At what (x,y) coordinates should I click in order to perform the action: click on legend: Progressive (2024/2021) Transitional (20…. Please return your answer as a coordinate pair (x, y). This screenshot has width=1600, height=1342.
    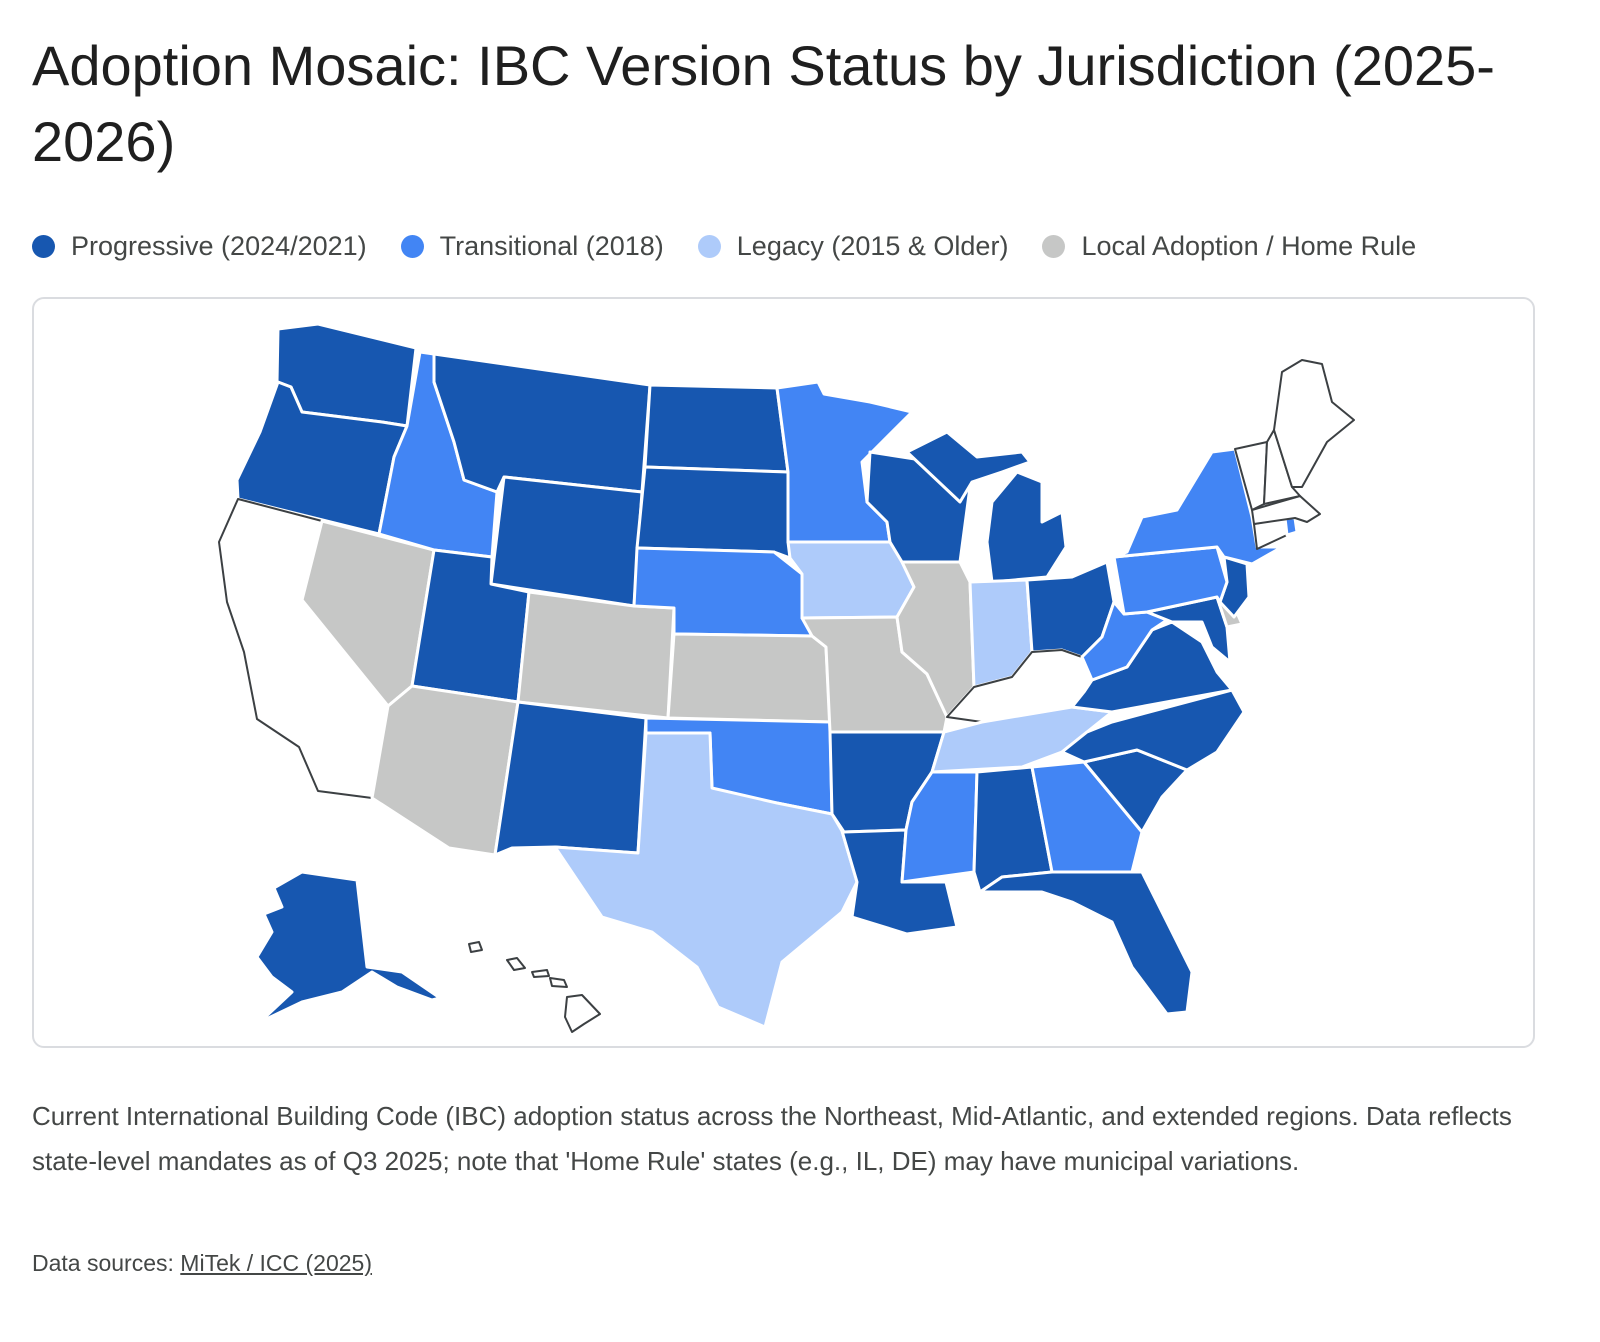
    Looking at the image, I should click on (741, 246).